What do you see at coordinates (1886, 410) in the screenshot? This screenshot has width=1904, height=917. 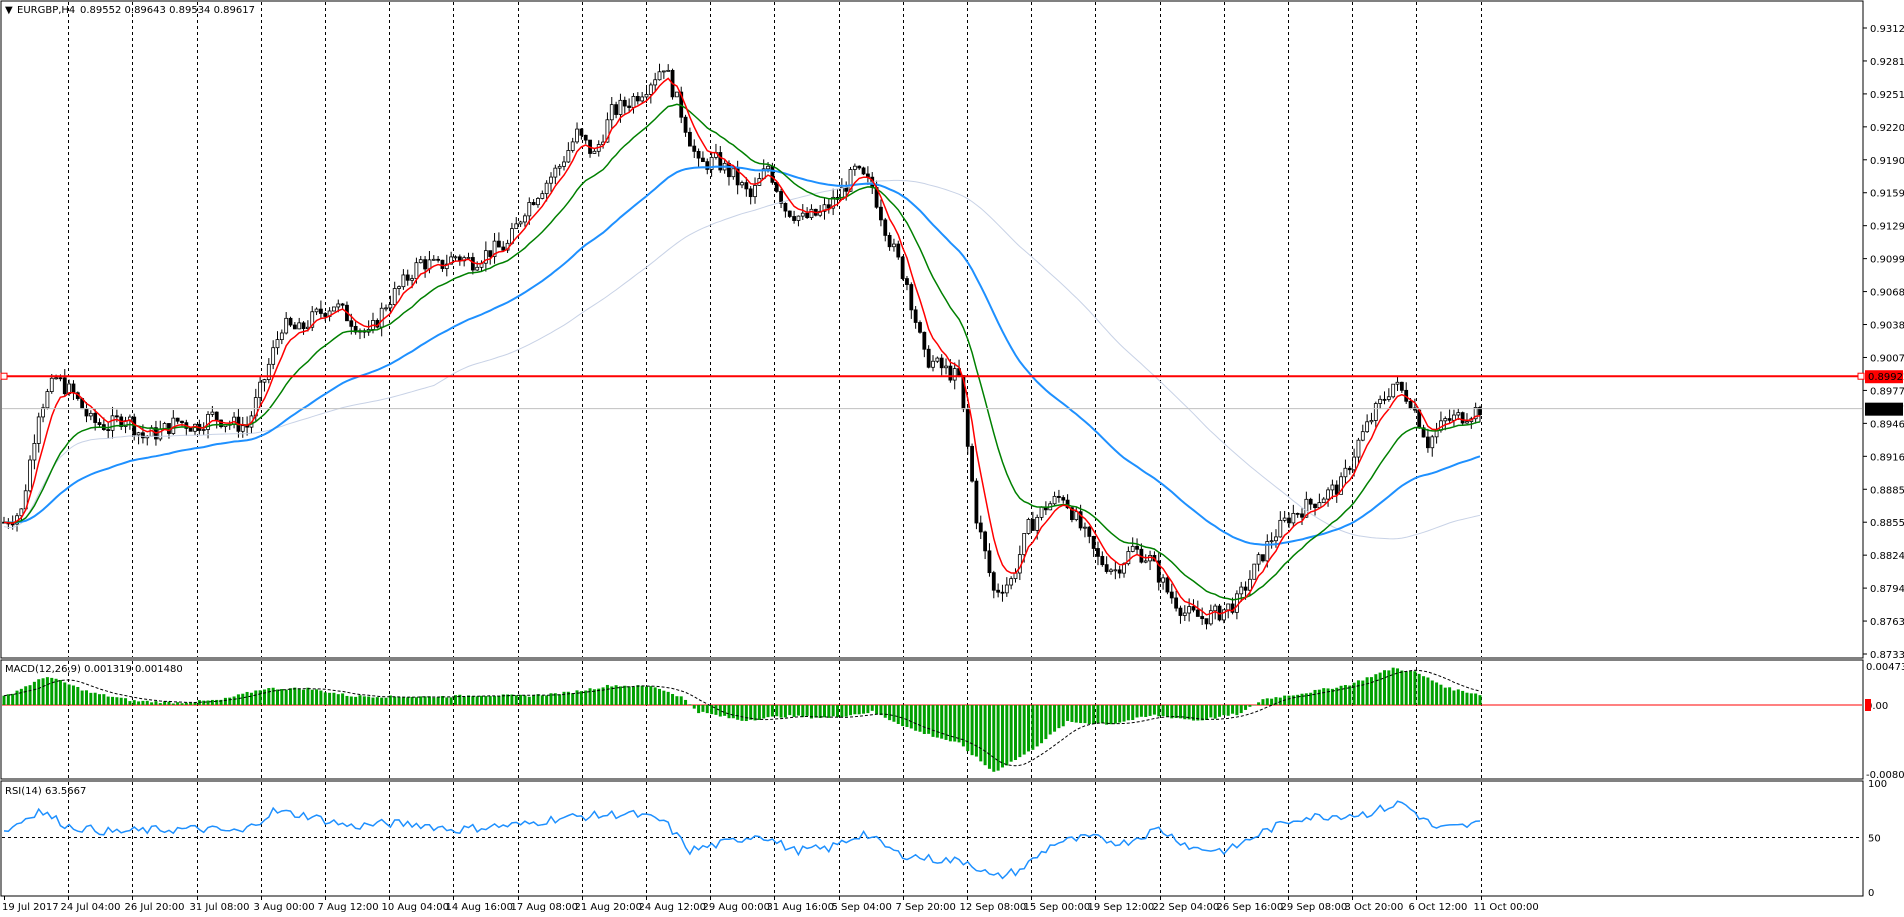 I see `current-price-label: 0.89617` at bounding box center [1886, 410].